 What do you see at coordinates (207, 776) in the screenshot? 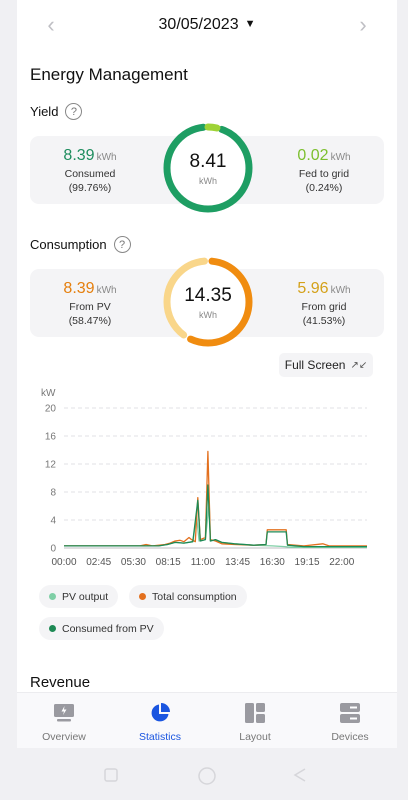
I see `home-icon` at bounding box center [207, 776].